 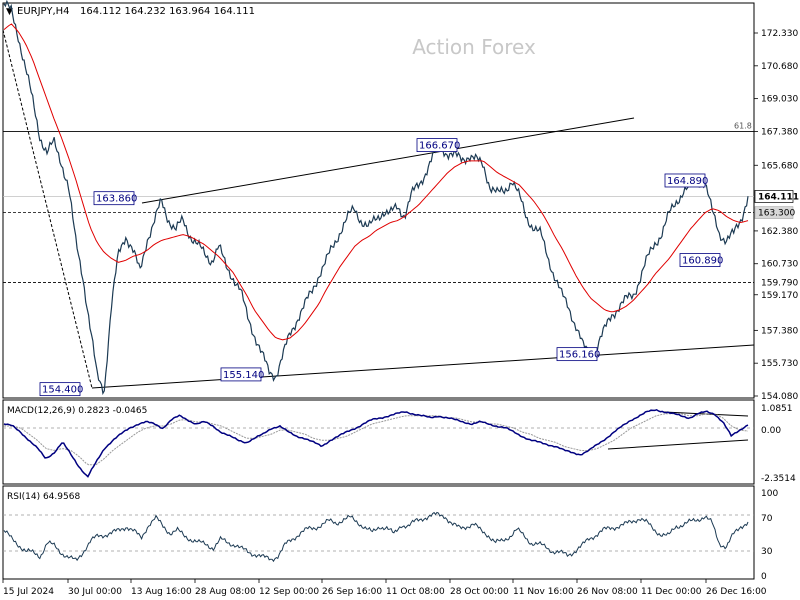 What do you see at coordinates (779, 397) in the screenshot?
I see `price-axis-label: 154.080` at bounding box center [779, 397].